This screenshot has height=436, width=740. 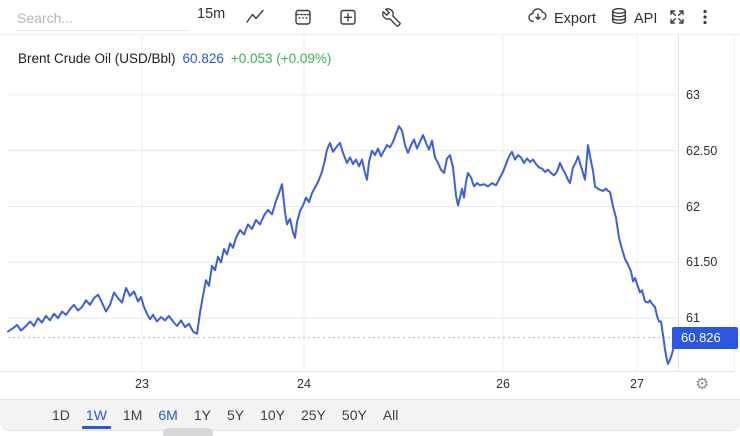 I want to click on timeframe-25y: 25Y, so click(x=313, y=415).